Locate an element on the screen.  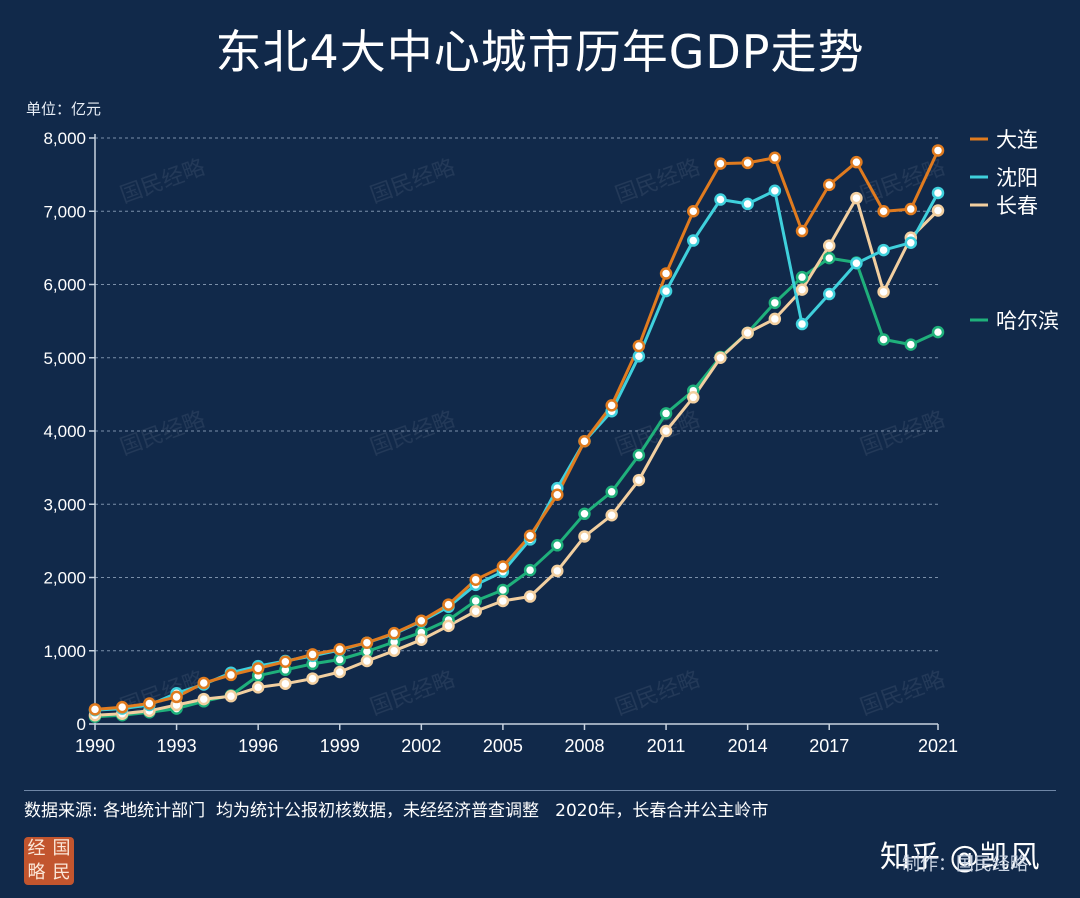
x-tick-label: 2002 is located at coordinates (421, 746).